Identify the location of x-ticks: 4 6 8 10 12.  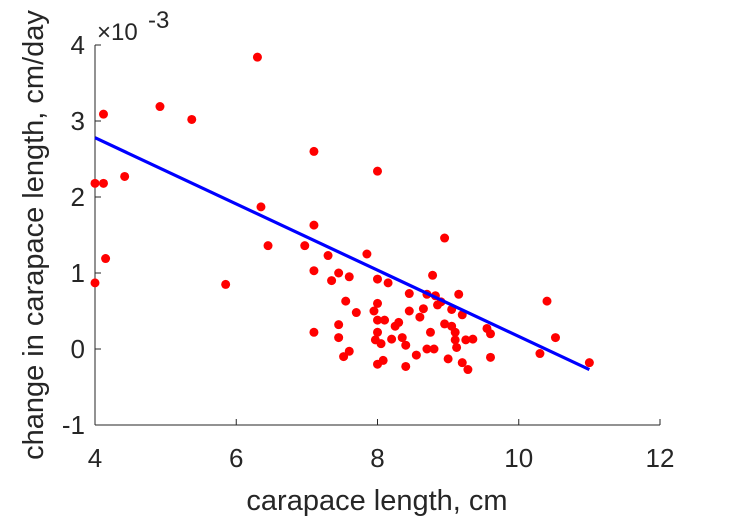
(381, 446).